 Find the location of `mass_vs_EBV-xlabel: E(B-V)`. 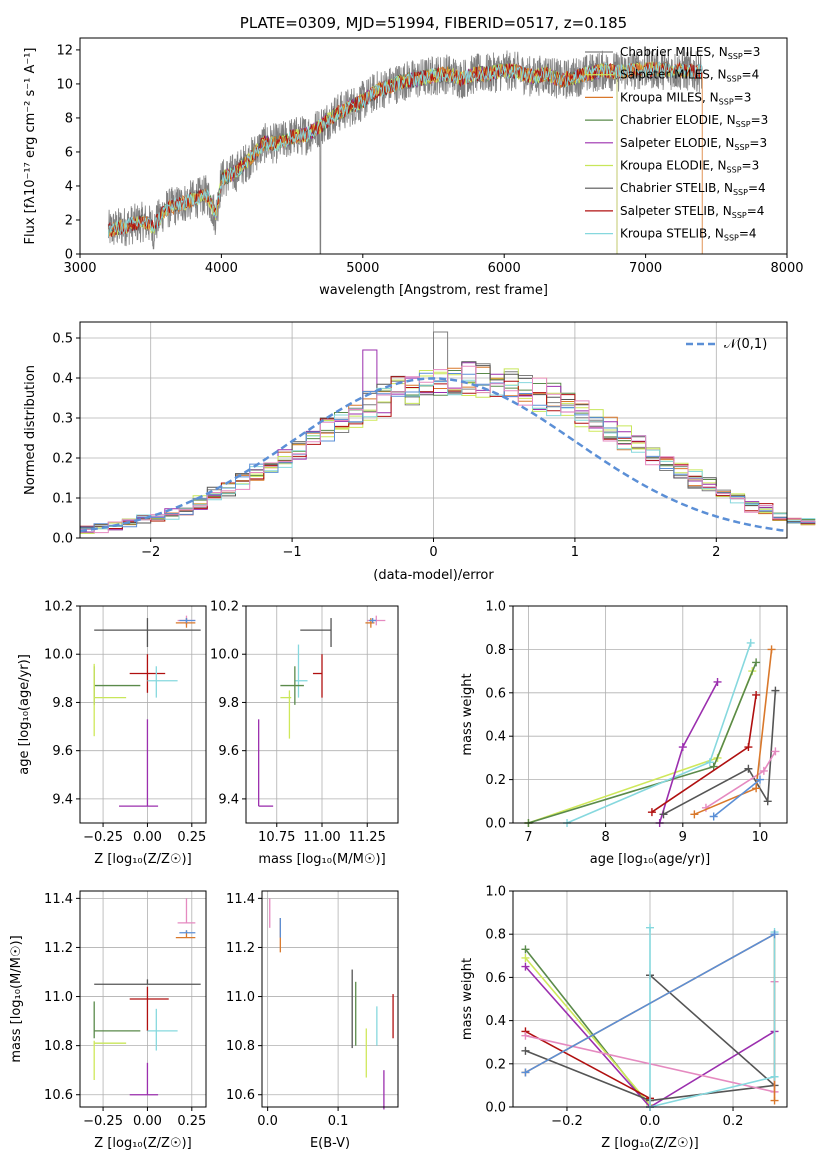

mass_vs_EBV-xlabel: E(B-V) is located at coordinates (330, 1143).